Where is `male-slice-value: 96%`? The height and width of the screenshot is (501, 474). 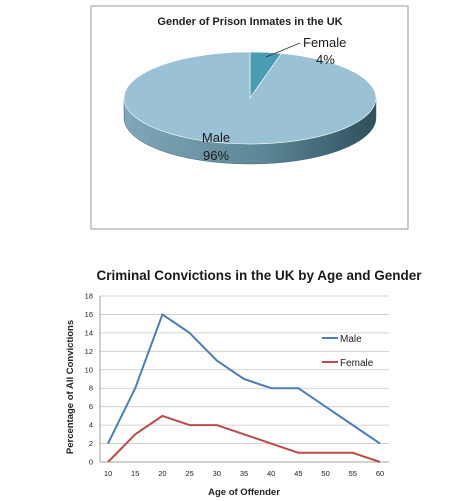
male-slice-value: 96% is located at coordinates (216, 155).